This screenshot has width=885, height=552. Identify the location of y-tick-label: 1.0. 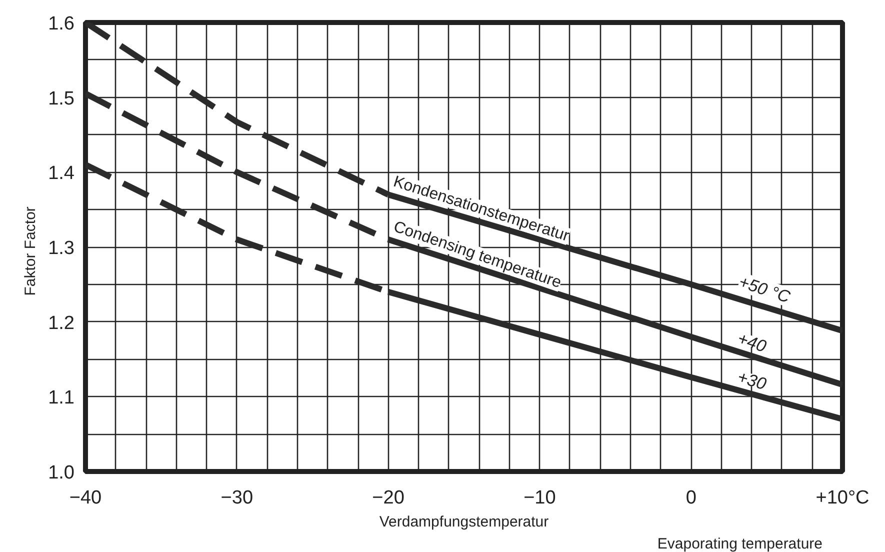
(61, 473).